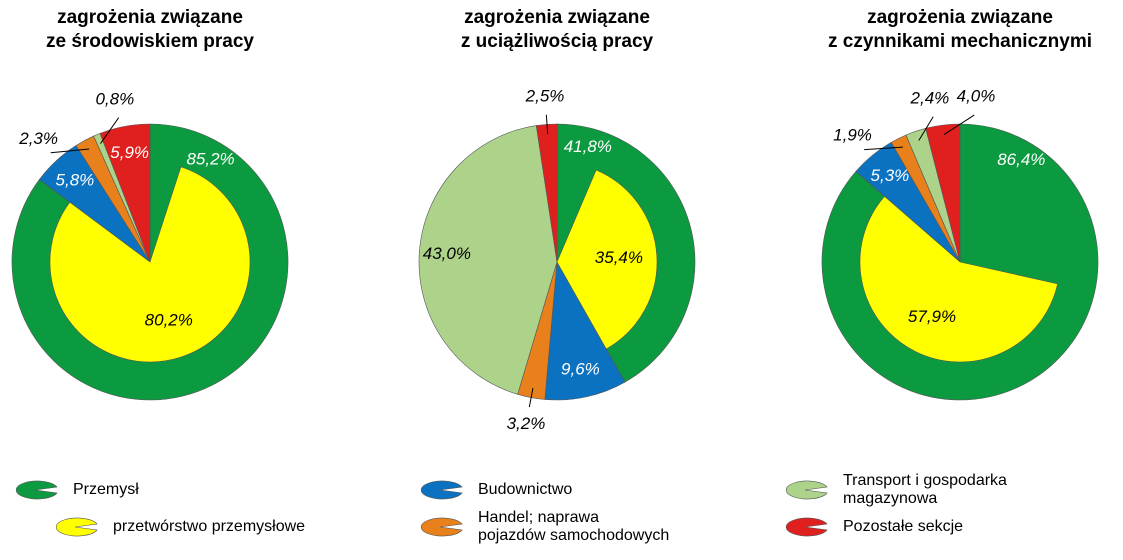 The height and width of the screenshot is (560, 1123). Describe the element at coordinates (114, 99) in the screenshot. I see `value-label: 0,8%` at that location.